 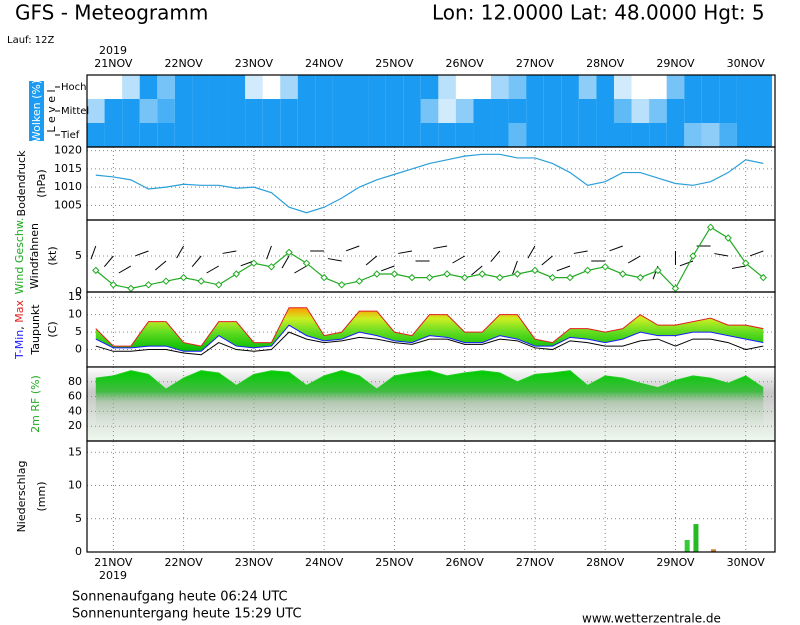 What do you see at coordinates (68, 168) in the screenshot?
I see `y-tick-label: 1015` at bounding box center [68, 168].